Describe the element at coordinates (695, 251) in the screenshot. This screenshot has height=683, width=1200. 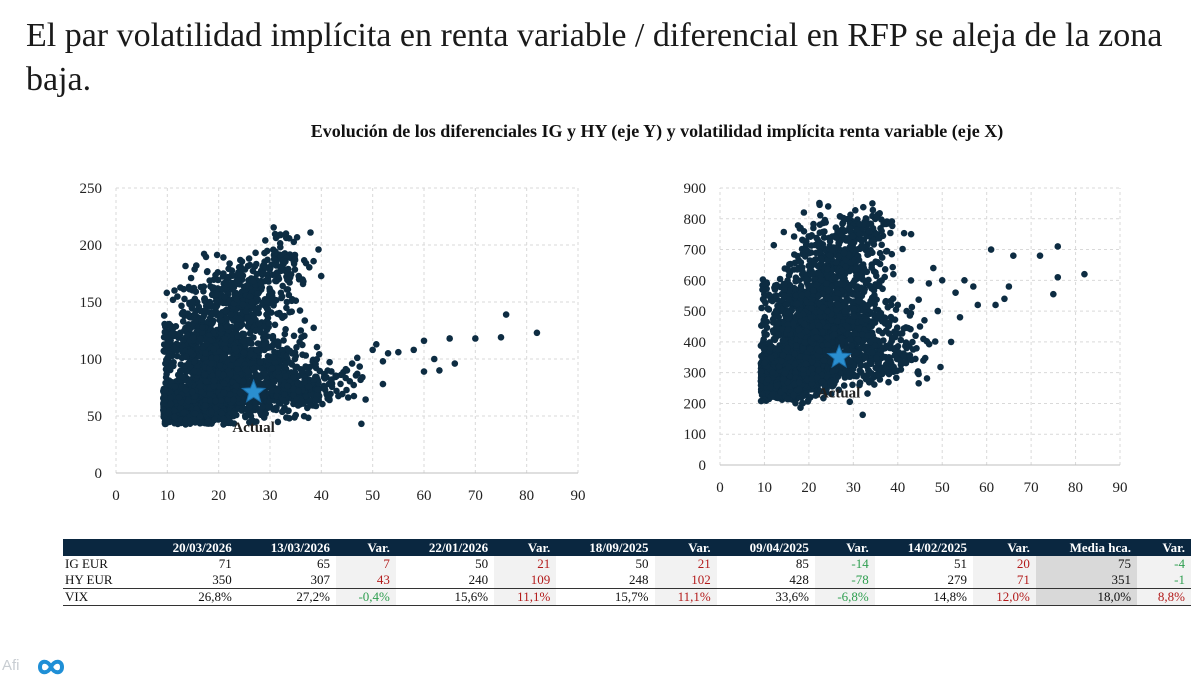
I see `y-tick-label: 700` at that location.